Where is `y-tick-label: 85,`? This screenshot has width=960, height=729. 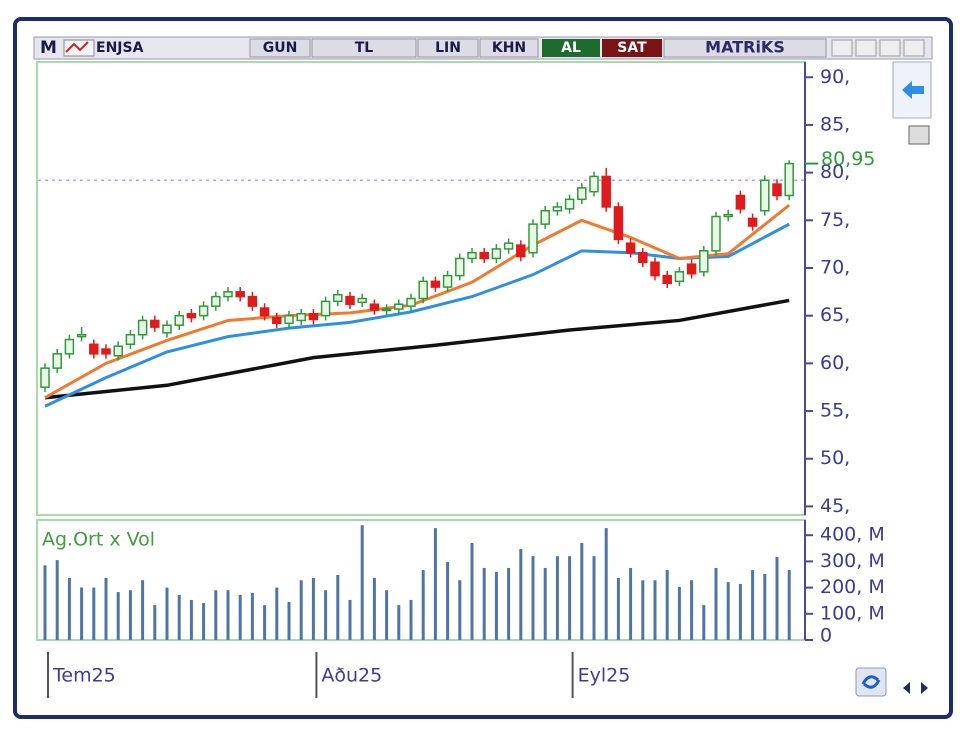
y-tick-label: 85, is located at coordinates (835, 124).